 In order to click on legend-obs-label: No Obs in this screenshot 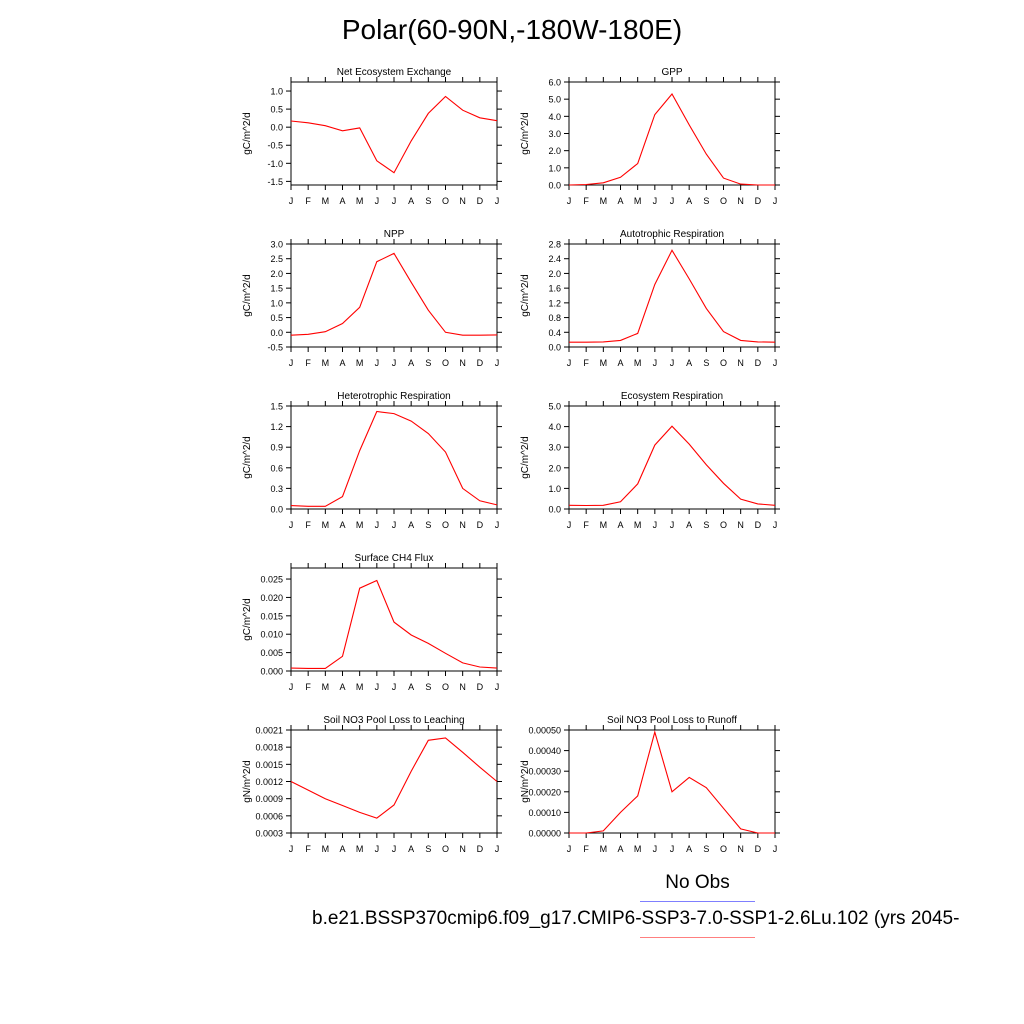, I will do `click(697, 882)`.